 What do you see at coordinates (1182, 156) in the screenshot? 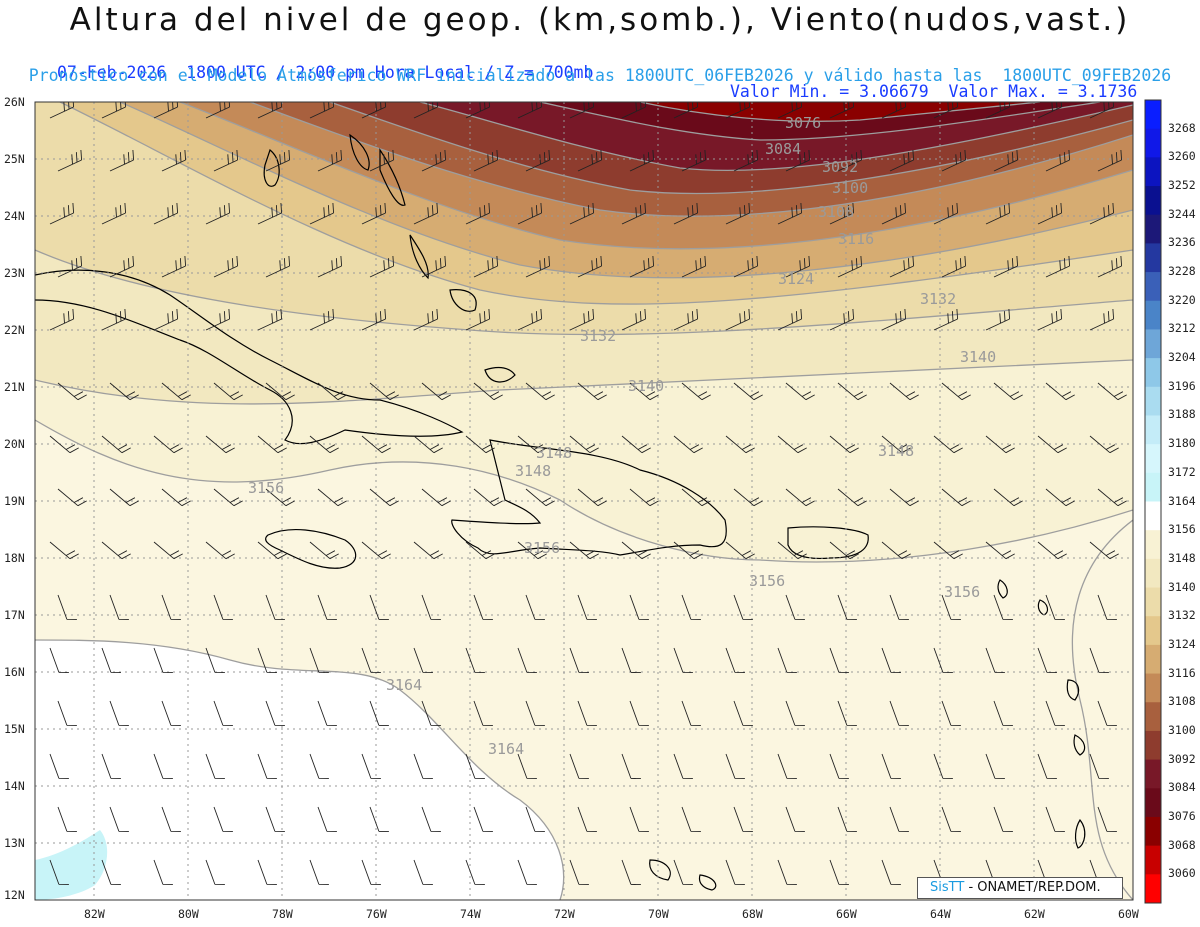
I see `colorbar-label: 3260` at bounding box center [1182, 156].